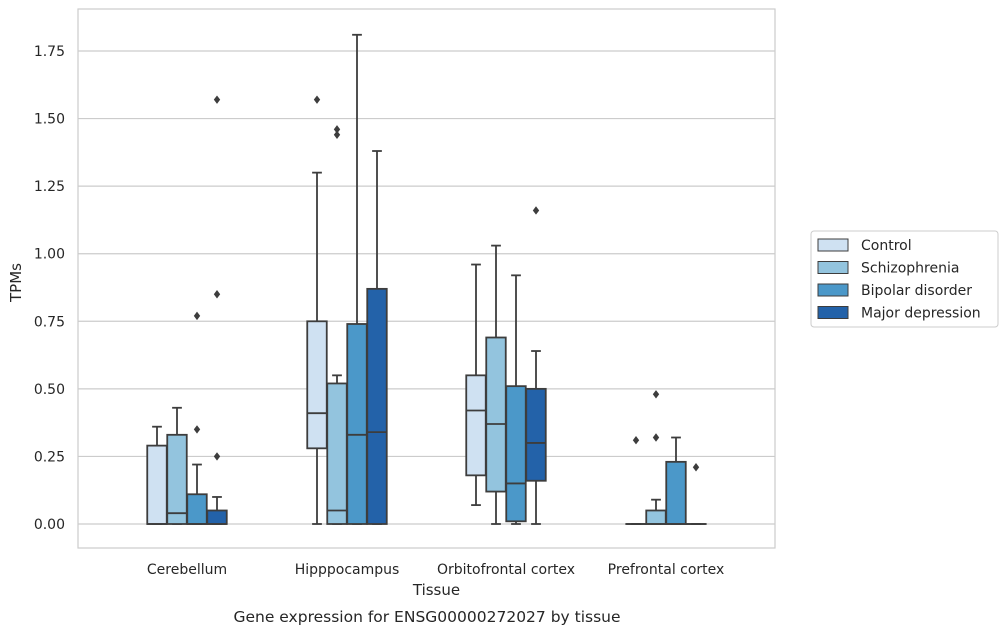 The width and height of the screenshot is (1007, 634). I want to click on y-tick-label: 1.75, so click(49, 52).